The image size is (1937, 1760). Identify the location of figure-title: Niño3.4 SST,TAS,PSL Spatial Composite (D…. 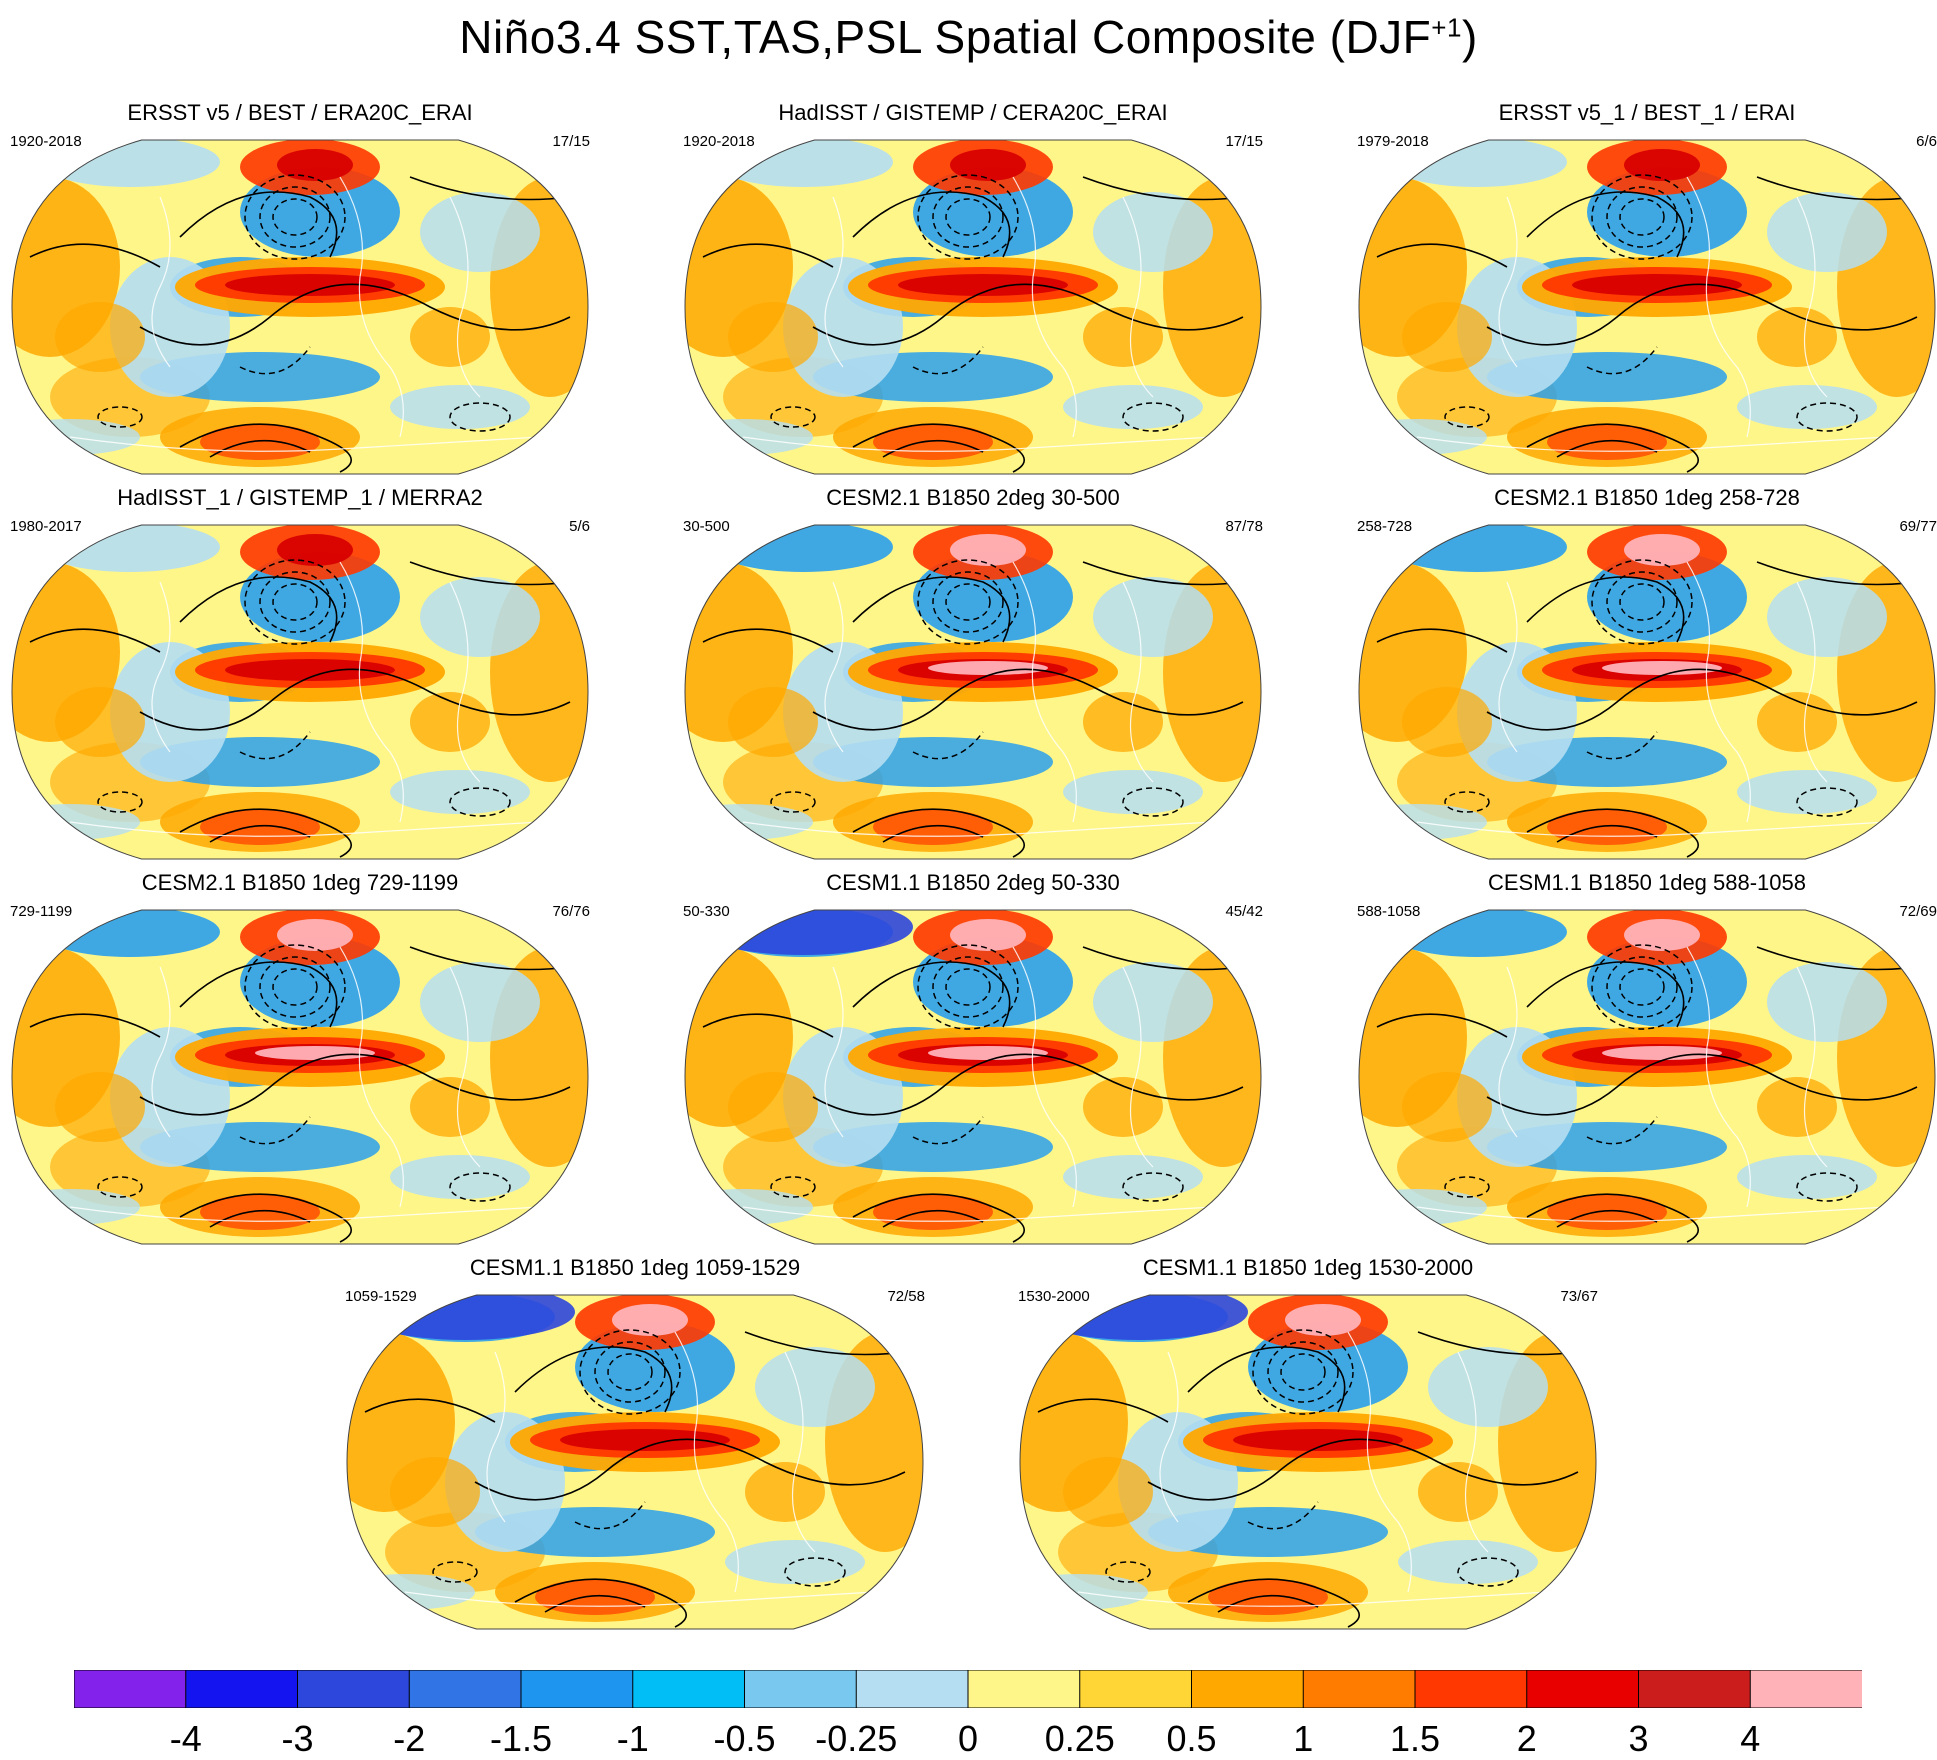
(968, 37).